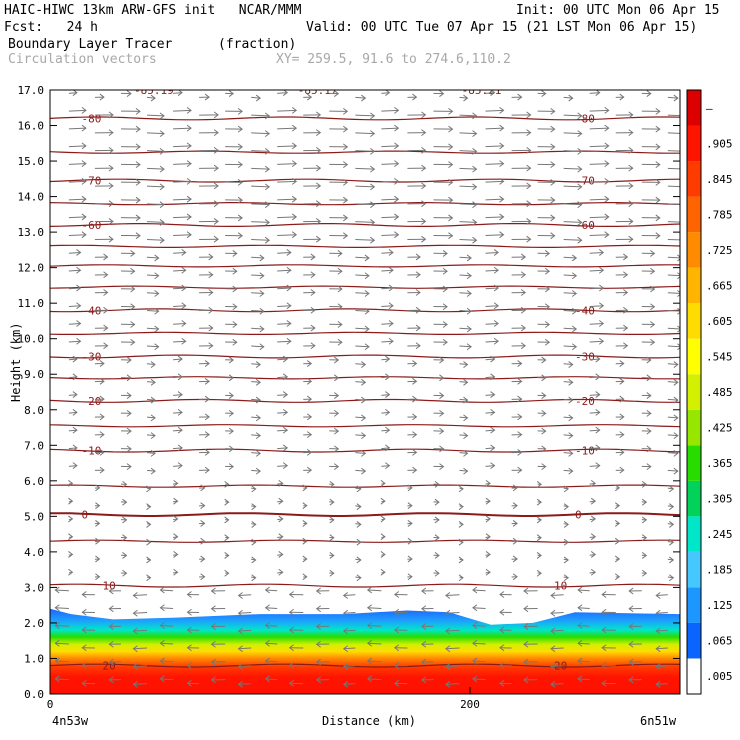 This screenshot has width=740, height=740. What do you see at coordinates (694, 285) in the screenshot?
I see `colorbar-swatch` at bounding box center [694, 285].